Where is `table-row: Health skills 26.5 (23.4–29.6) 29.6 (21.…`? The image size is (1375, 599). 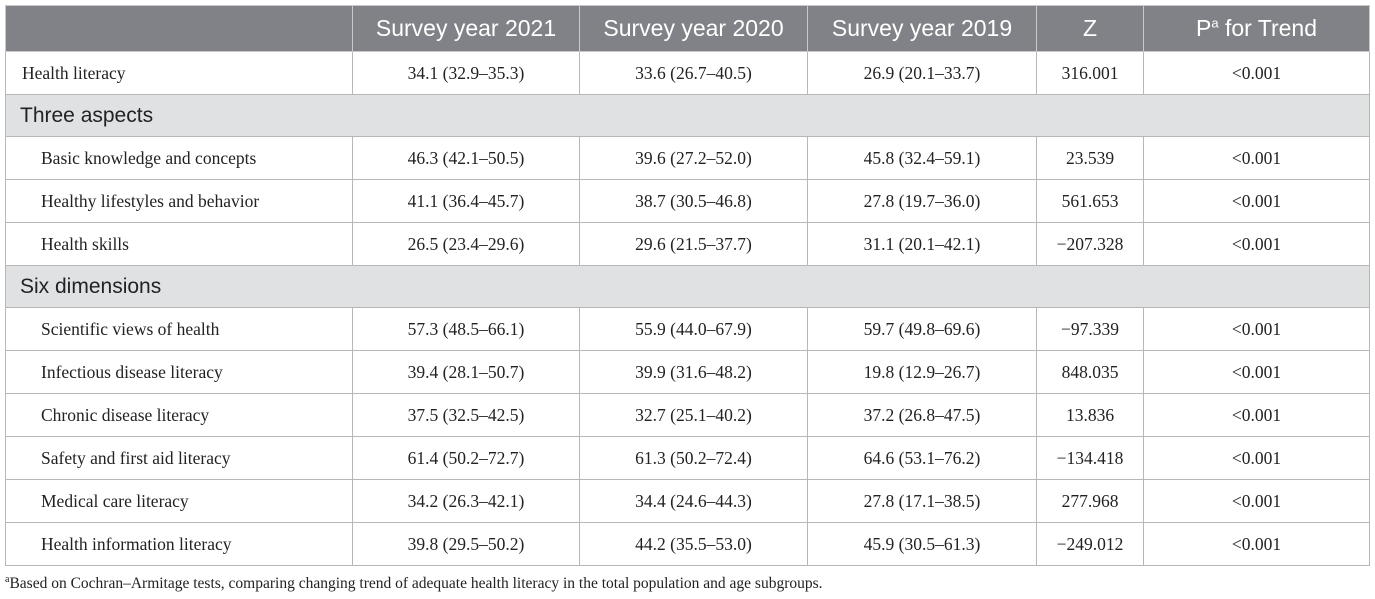
table-row: Health skills 26.5 (23.4–29.6) 29.6 (21.… is located at coordinates (687, 244).